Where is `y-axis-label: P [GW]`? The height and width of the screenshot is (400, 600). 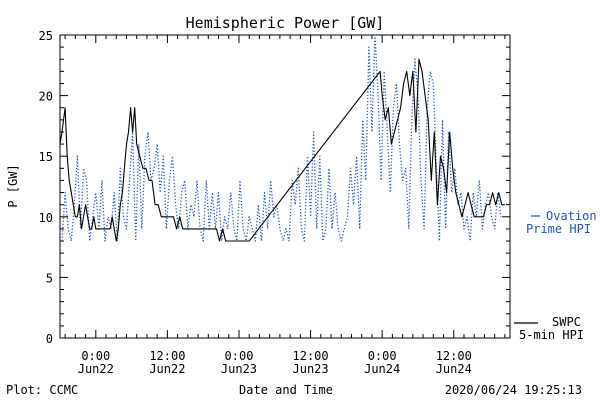 y-axis-label: P [GW] is located at coordinates (13, 185).